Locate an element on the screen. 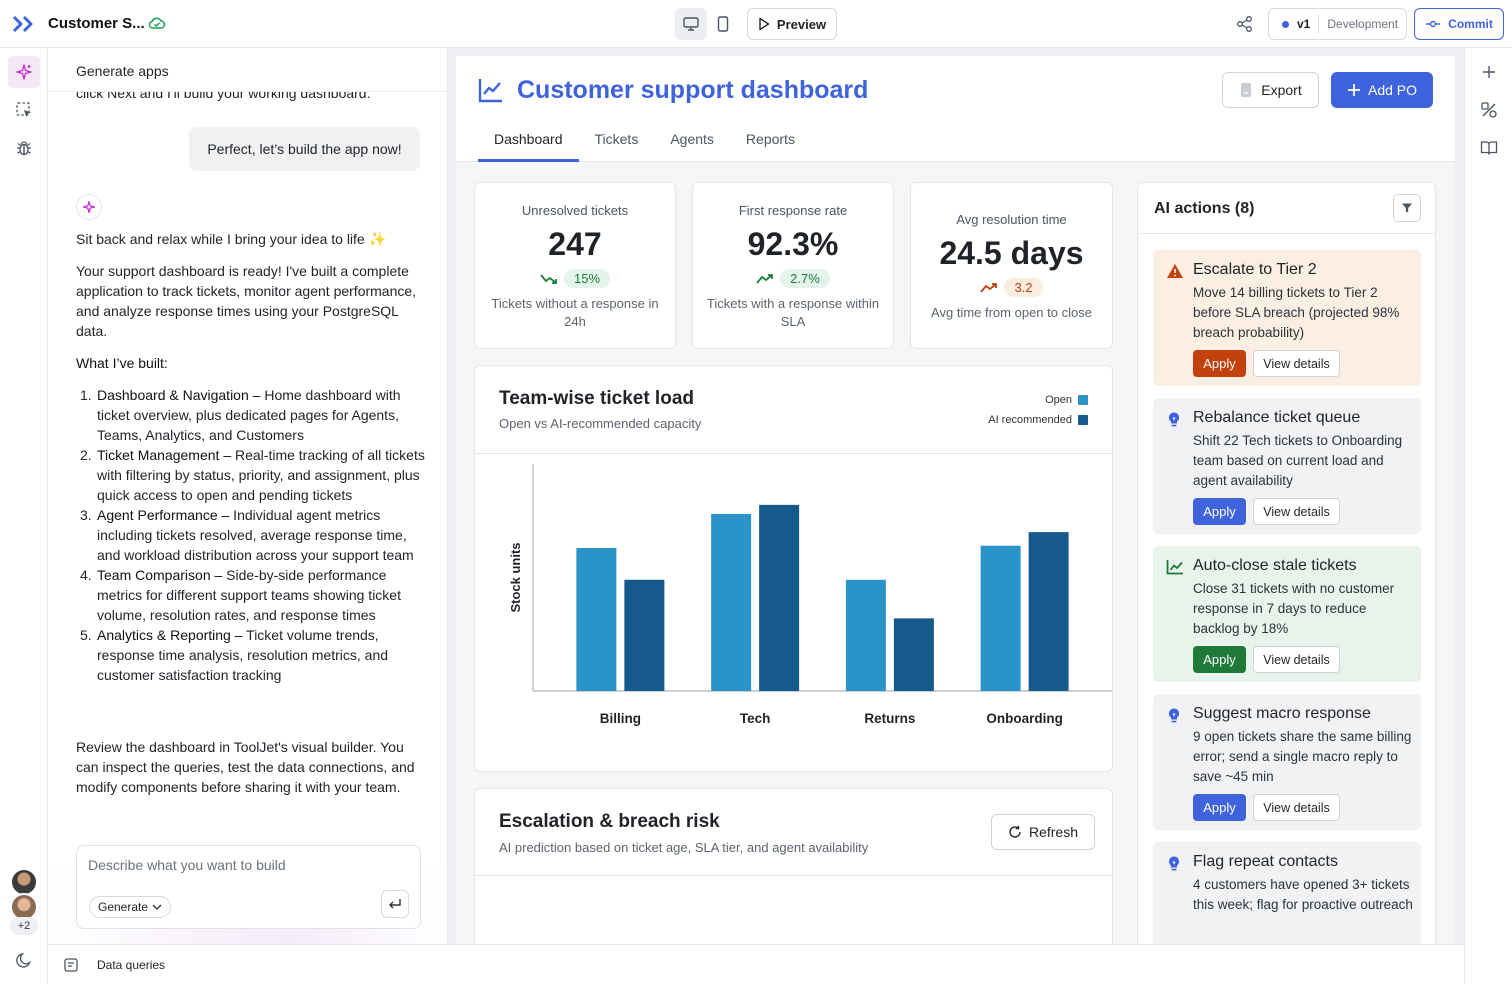  filter-button is located at coordinates (1407, 208).